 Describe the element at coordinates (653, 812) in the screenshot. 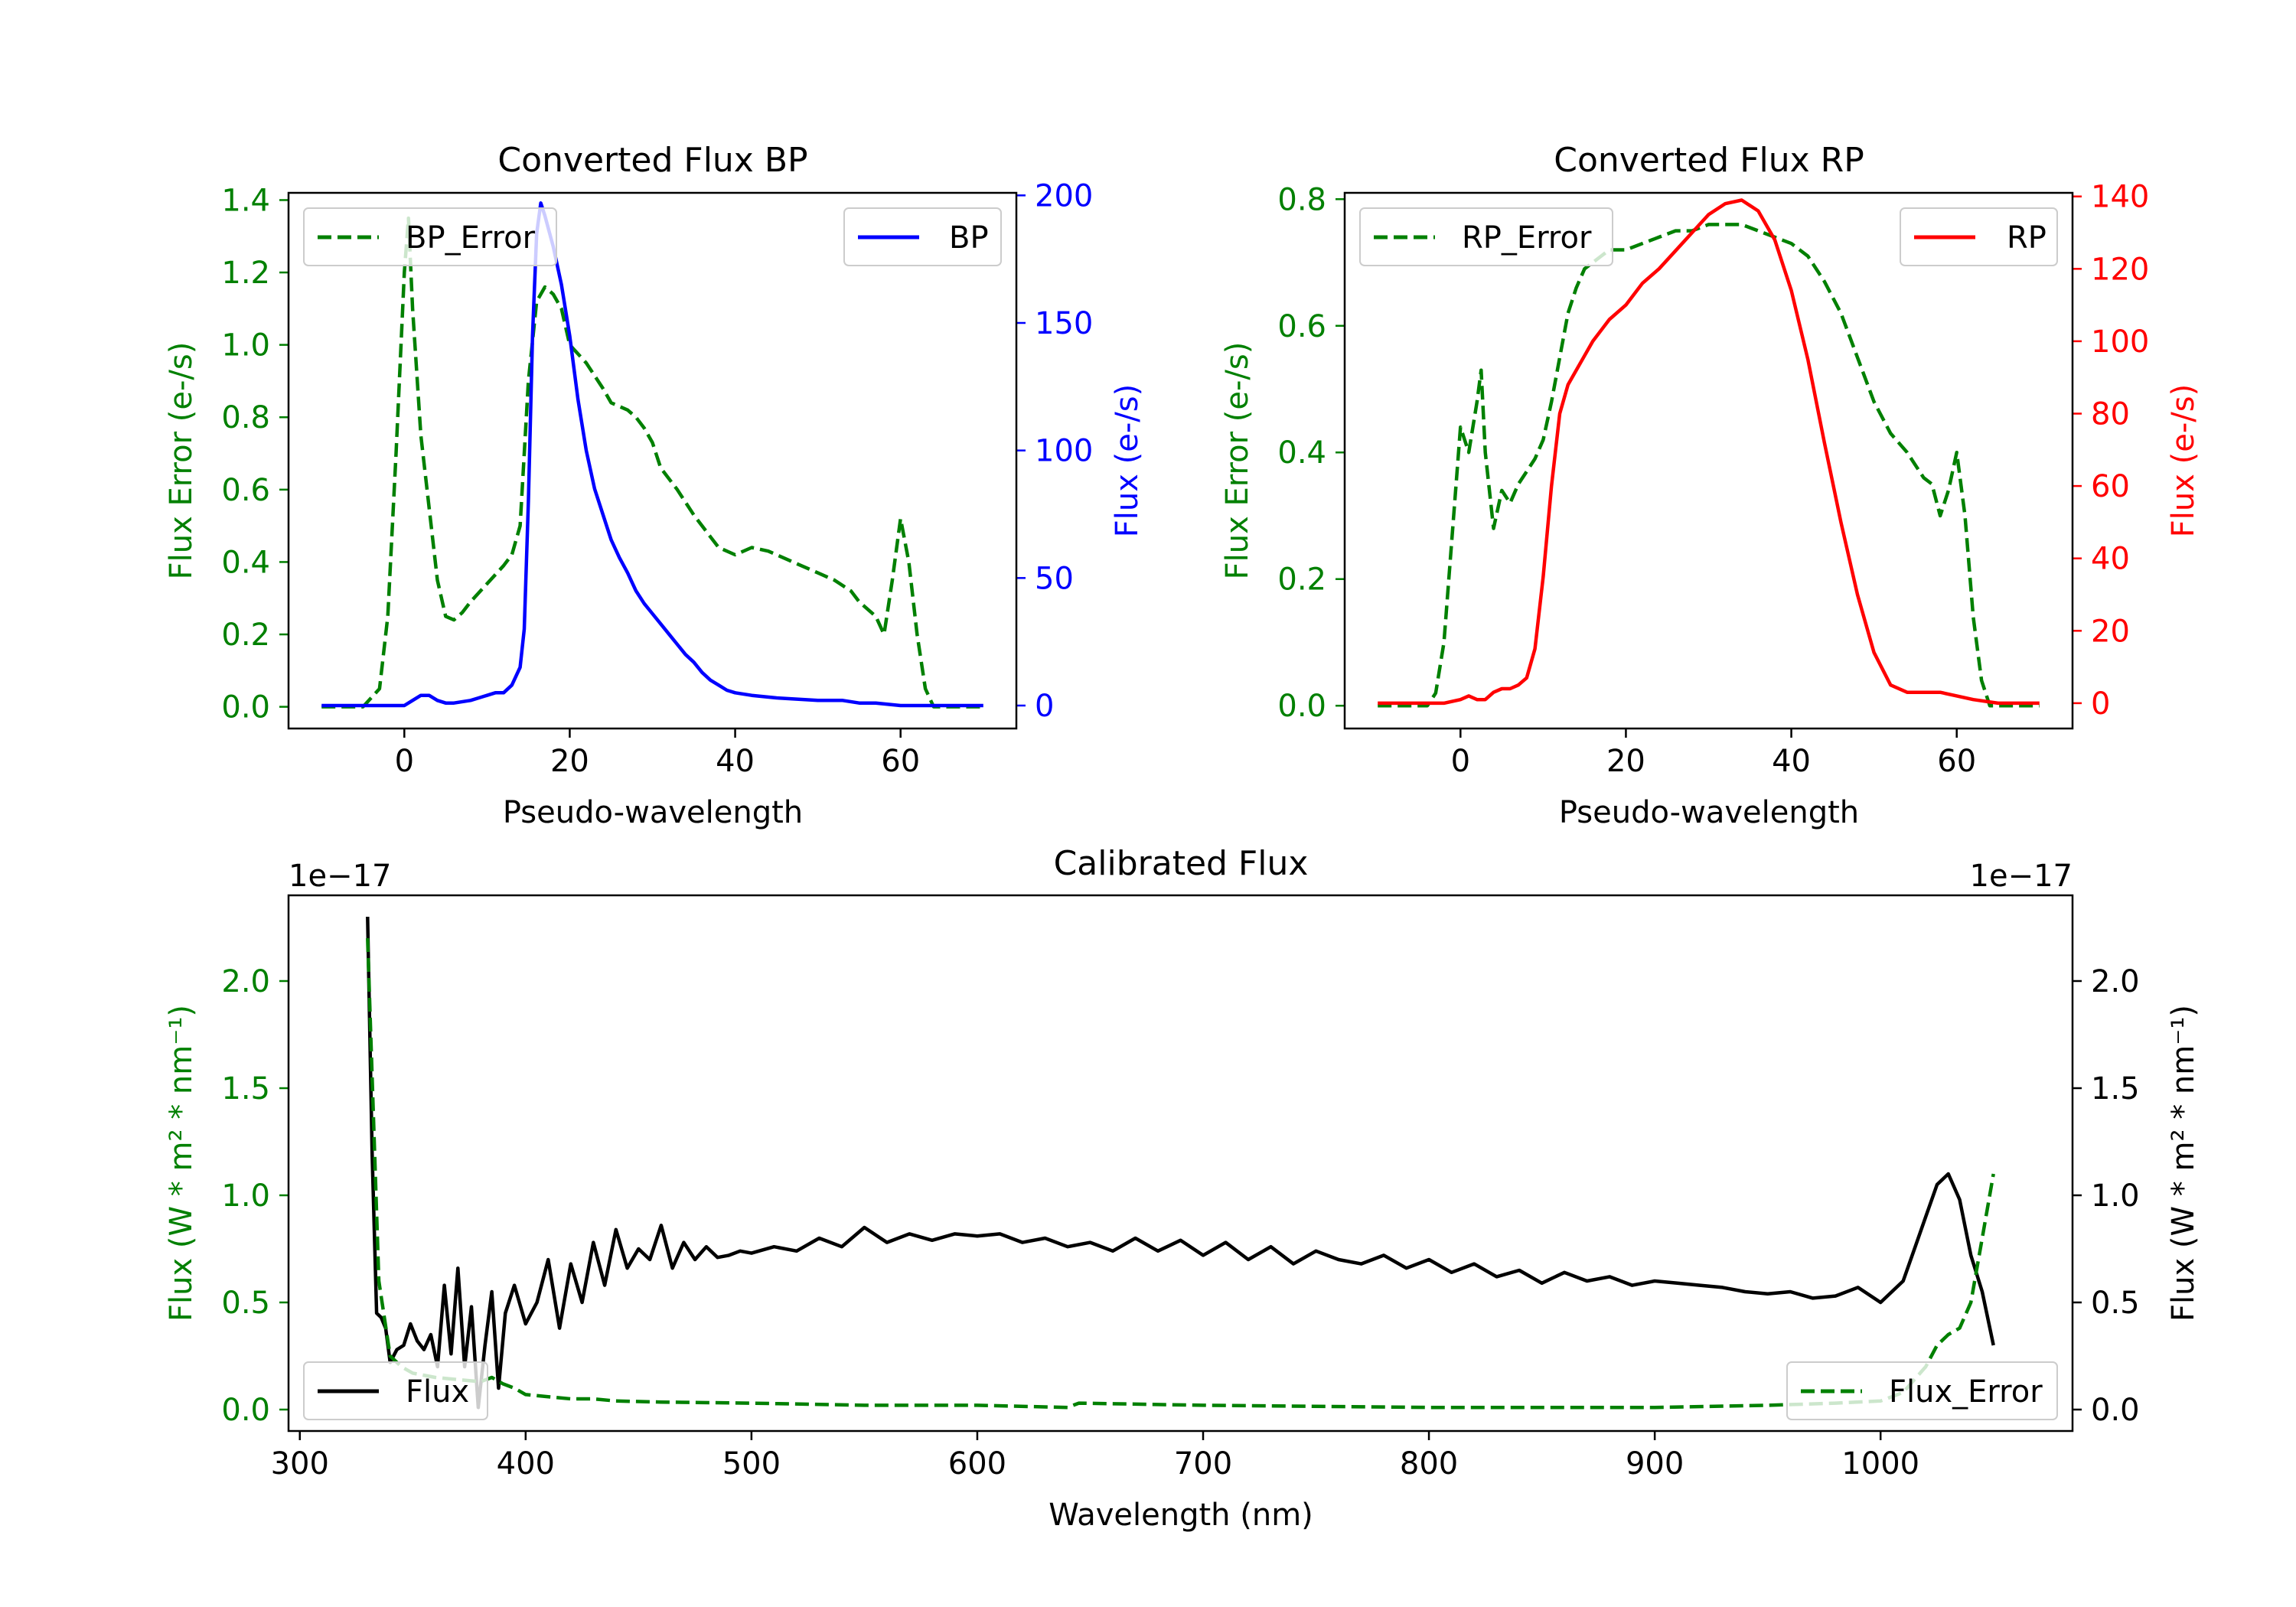

I see `xlabel-bp: Pseudo-wavelength` at that location.